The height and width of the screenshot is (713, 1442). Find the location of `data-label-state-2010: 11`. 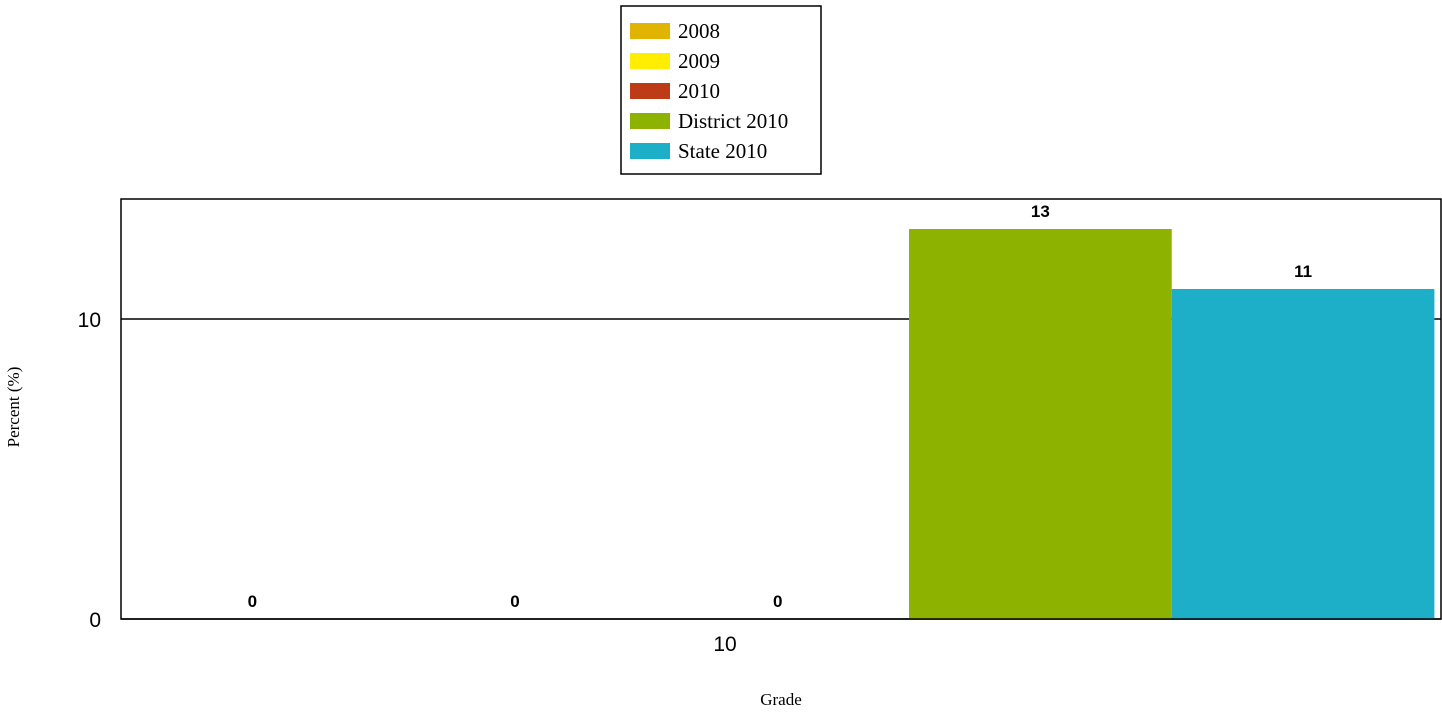

data-label-state-2010: 11 is located at coordinates (1303, 271).